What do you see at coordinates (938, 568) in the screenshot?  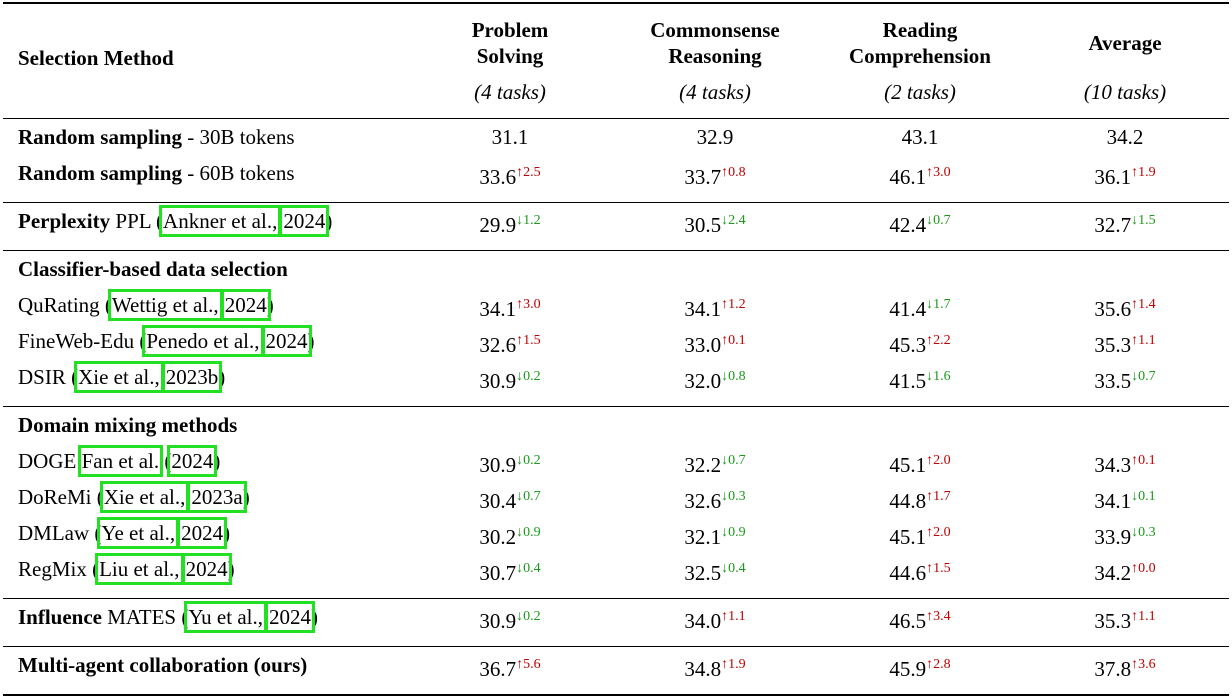 I see `delta: ↑1.5` at bounding box center [938, 568].